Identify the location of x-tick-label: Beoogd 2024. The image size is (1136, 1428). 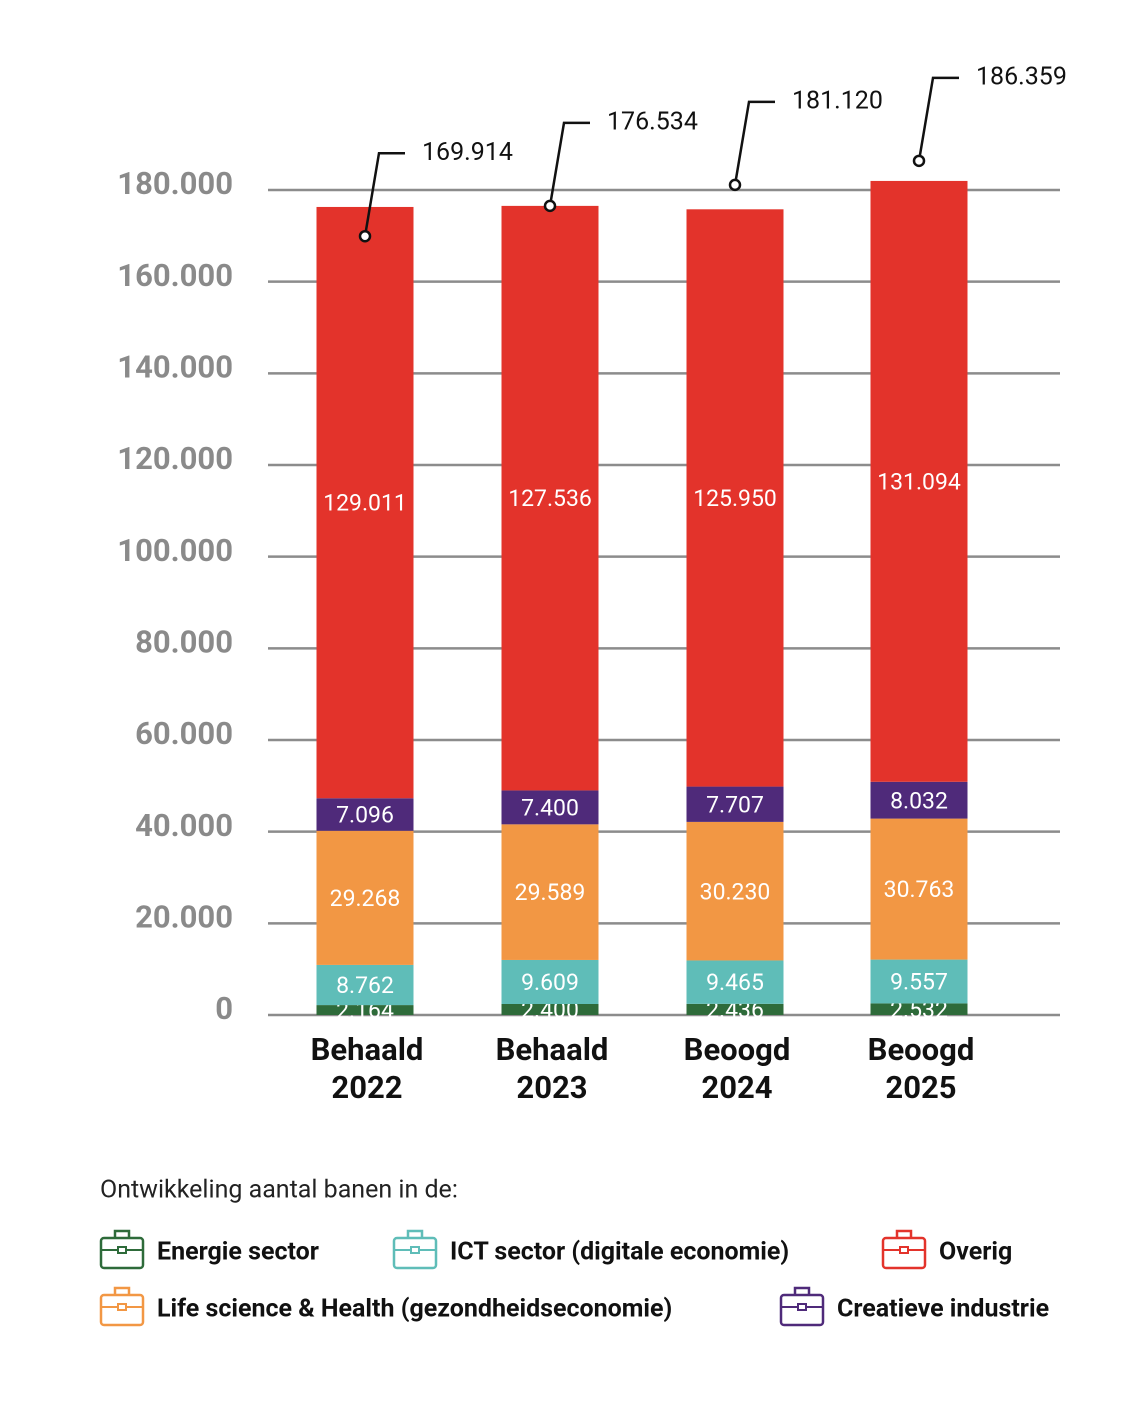
(737, 1068).